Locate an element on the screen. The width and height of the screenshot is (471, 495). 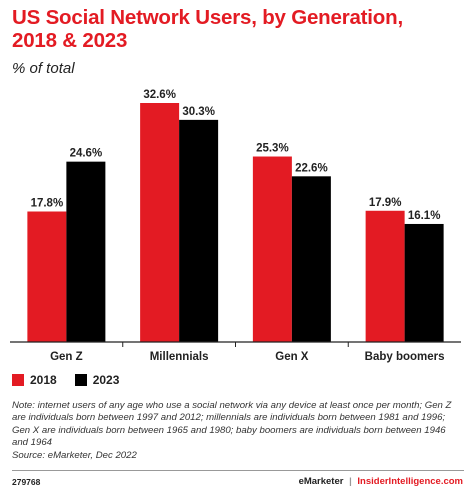
bar-2018-baby-boomers is located at coordinates (385, 276).